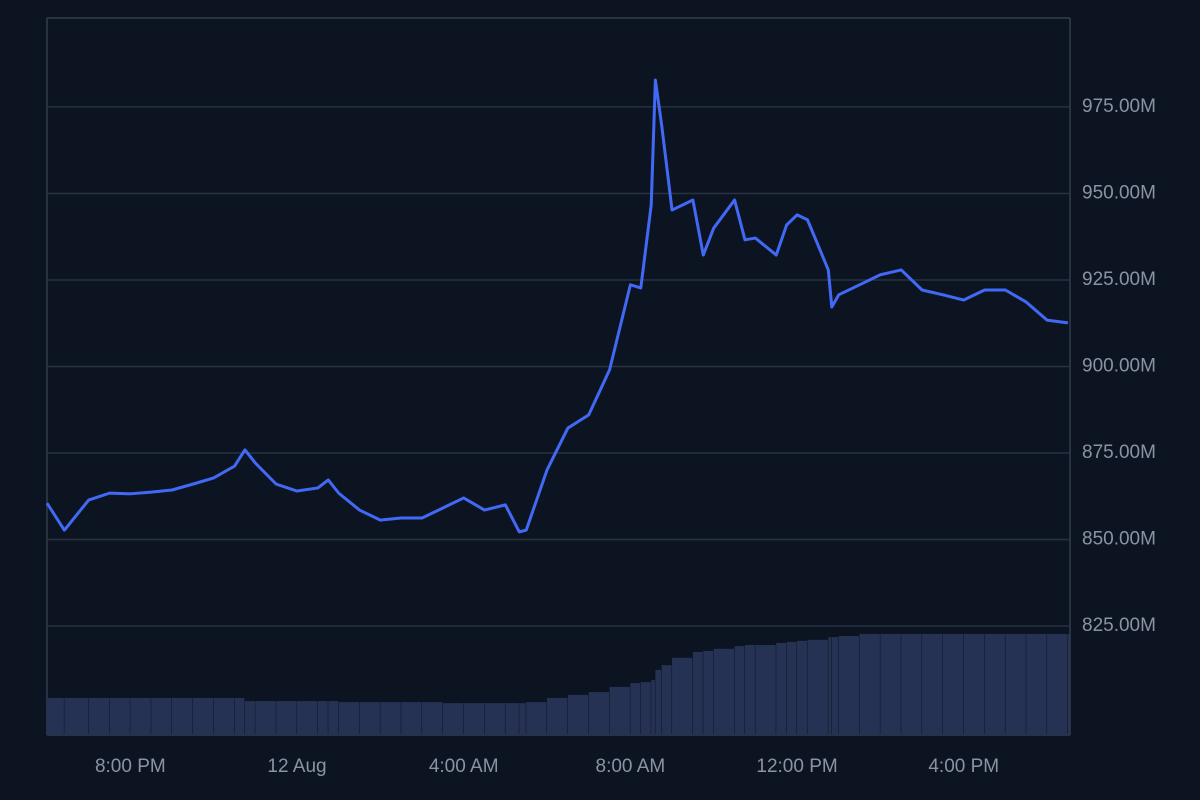 The image size is (1200, 800). What do you see at coordinates (631, 766) in the screenshot?
I see `x-tick-label: 8:00 AM` at bounding box center [631, 766].